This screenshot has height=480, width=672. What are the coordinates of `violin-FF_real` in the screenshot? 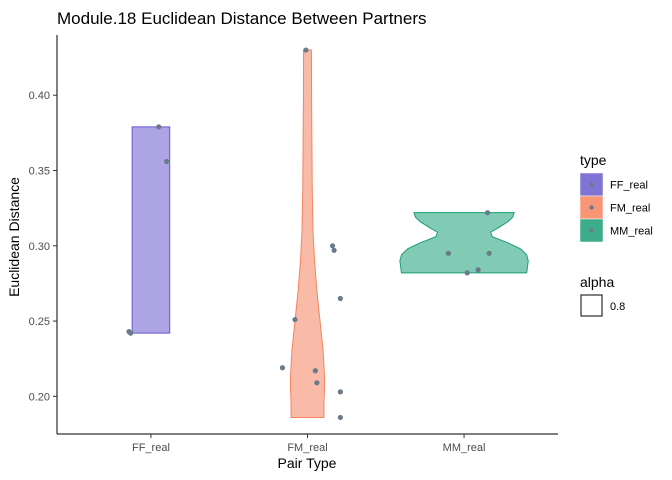 It's located at (151, 230).